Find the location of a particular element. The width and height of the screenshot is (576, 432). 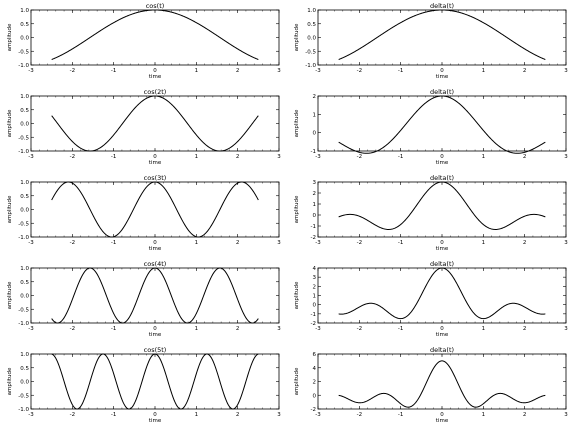

y-tick-label: 3 is located at coordinates (315, 278).